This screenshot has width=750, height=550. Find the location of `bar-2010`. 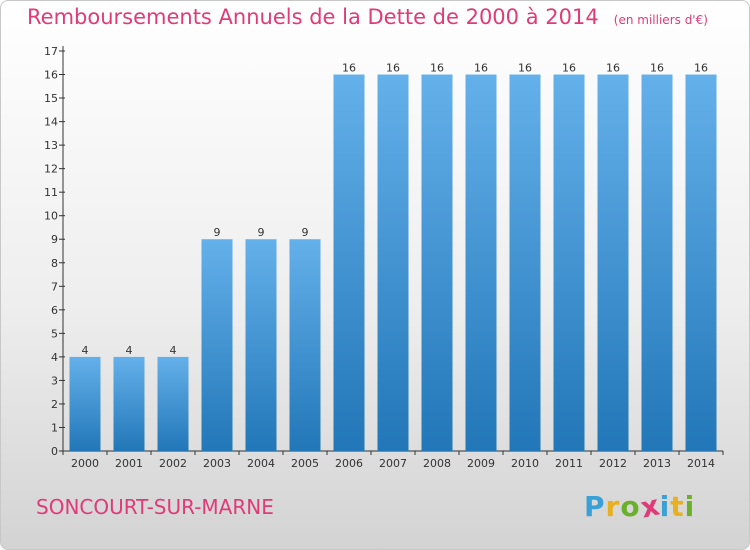

bar-2010 is located at coordinates (525, 262).